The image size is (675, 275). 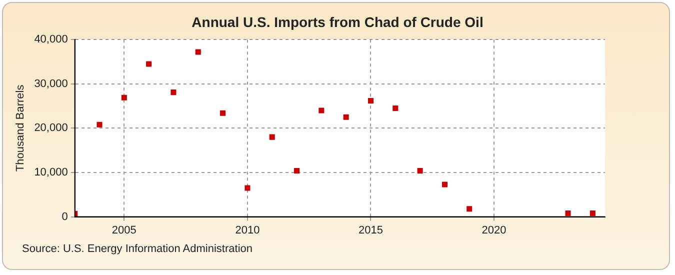 What do you see at coordinates (51, 40) in the screenshot?
I see `y-tick-label: 40,000` at bounding box center [51, 40].